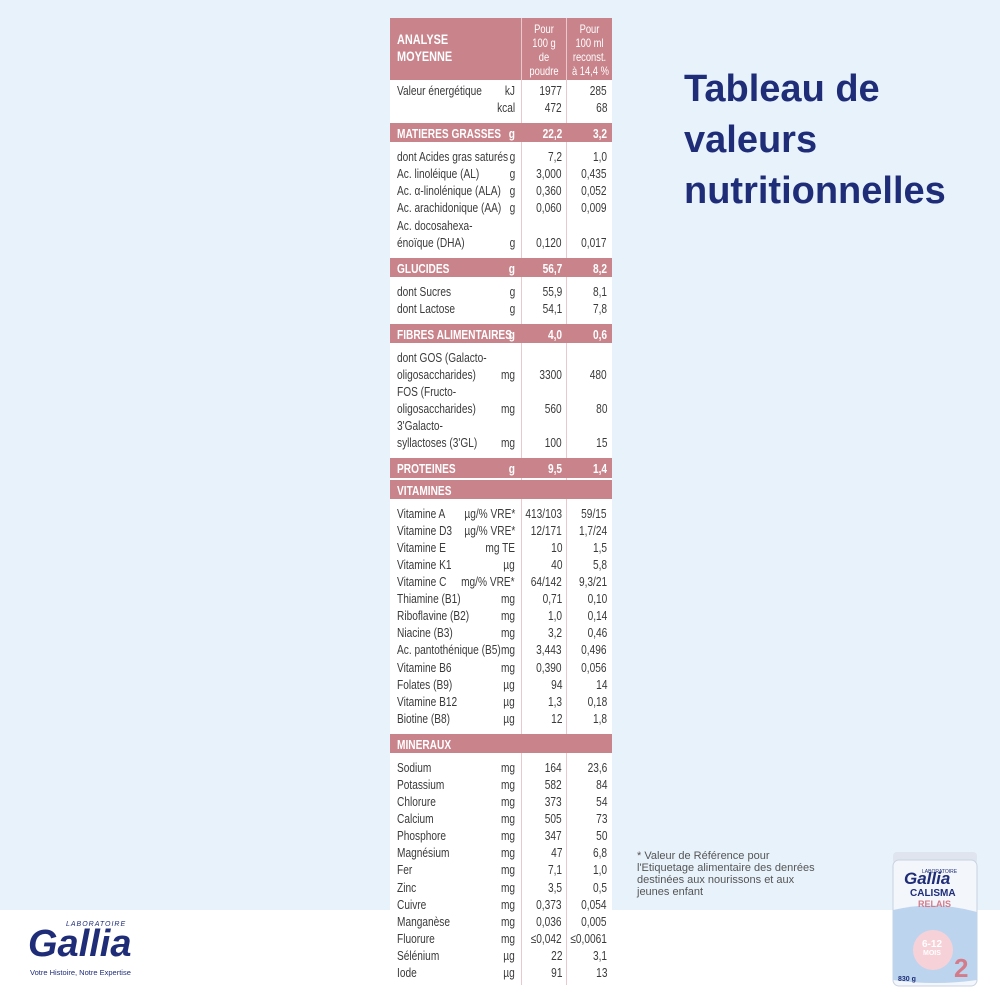 The height and width of the screenshot is (1000, 1000). I want to click on row-label: Fer, so click(405, 870).